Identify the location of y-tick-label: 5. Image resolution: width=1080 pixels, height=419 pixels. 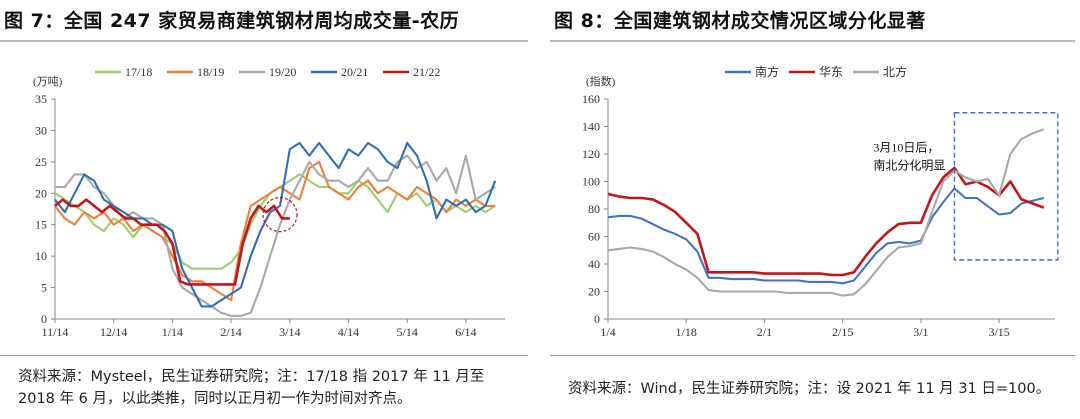
(44, 288).